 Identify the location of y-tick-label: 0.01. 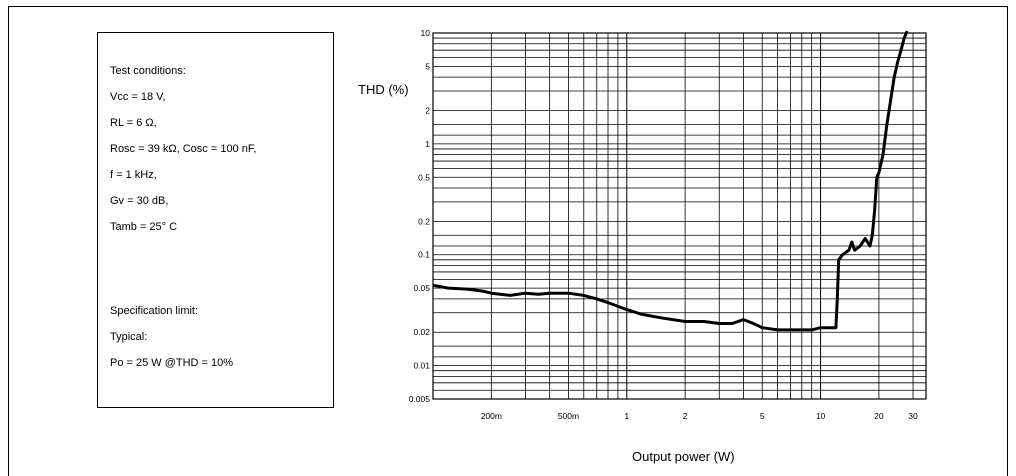
(421, 366).